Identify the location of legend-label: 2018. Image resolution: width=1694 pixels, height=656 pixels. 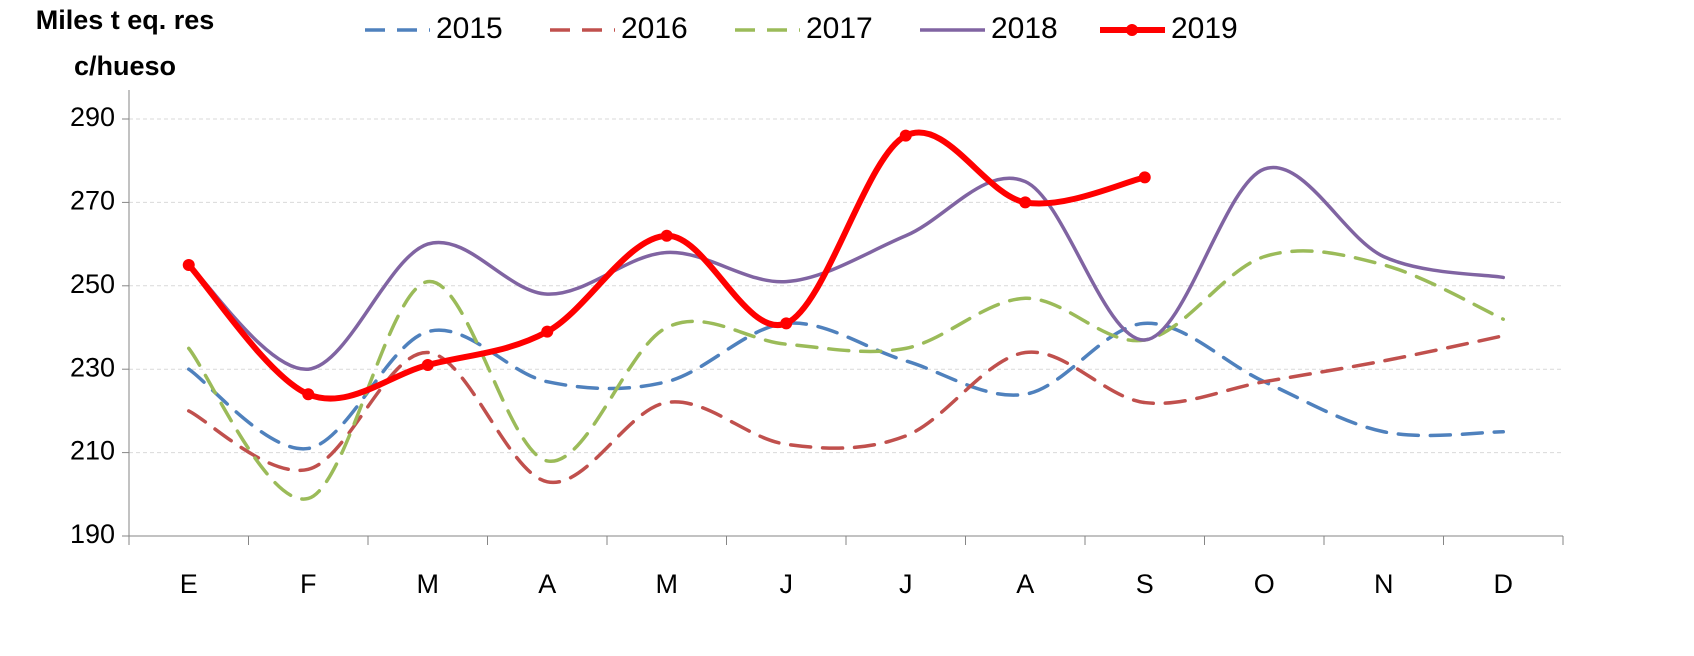
(1024, 28).